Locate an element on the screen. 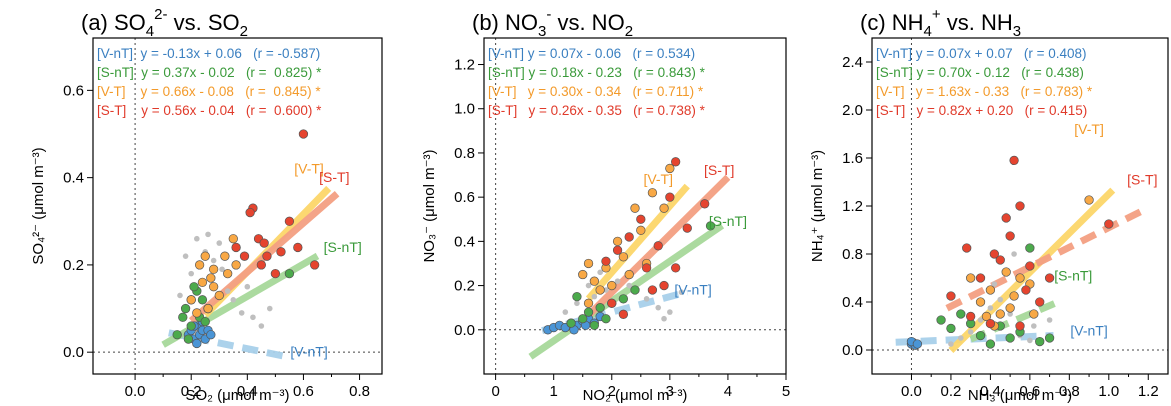 This screenshot has height=406, width=1171. x-axis-label: SO₂ (μmol m⁻³) is located at coordinates (237, 395).